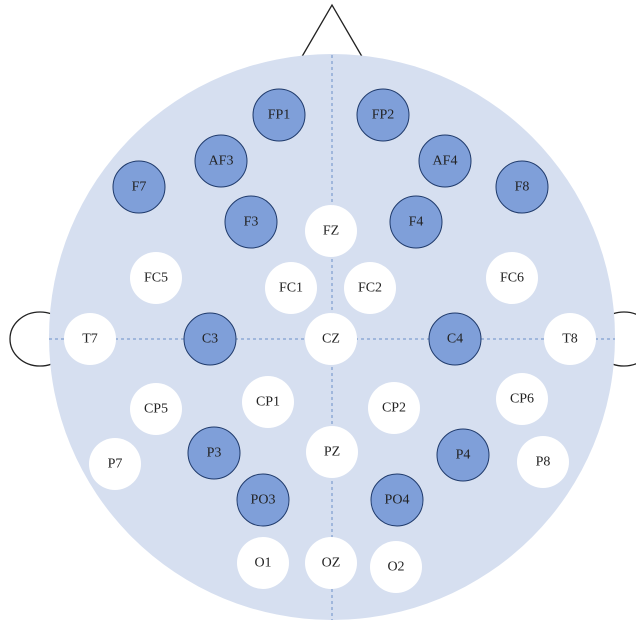 The height and width of the screenshot is (622, 636). I want to click on electrode-label: AF4, so click(445, 161).